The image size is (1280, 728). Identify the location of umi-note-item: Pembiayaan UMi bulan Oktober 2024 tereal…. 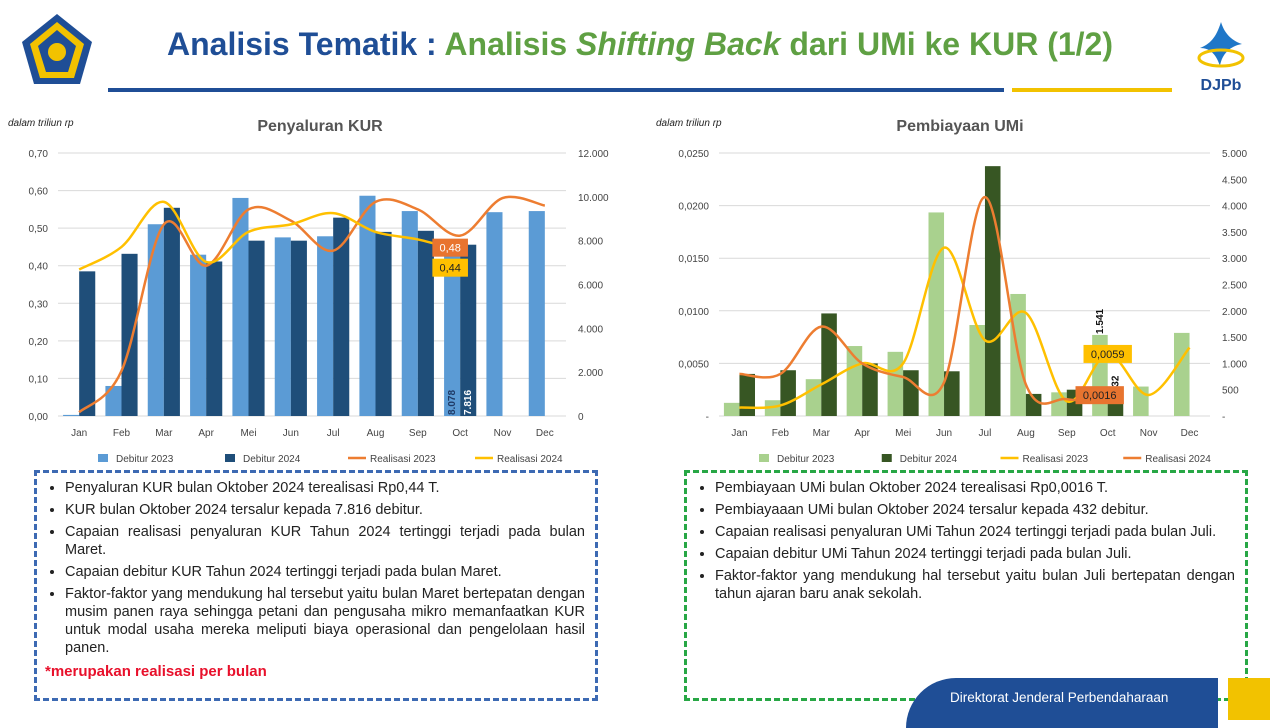
(975, 488).